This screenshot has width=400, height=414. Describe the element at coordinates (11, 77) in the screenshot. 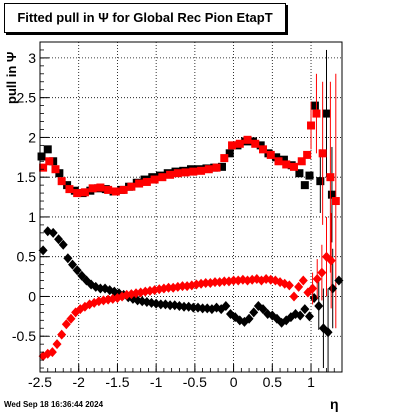

I see `y-axis-label: pull in Ψ` at that location.